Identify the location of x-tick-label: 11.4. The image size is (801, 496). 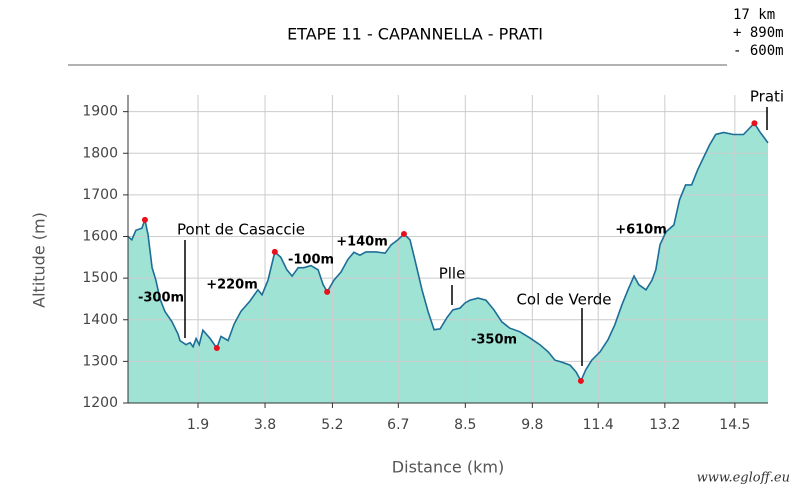
(598, 425).